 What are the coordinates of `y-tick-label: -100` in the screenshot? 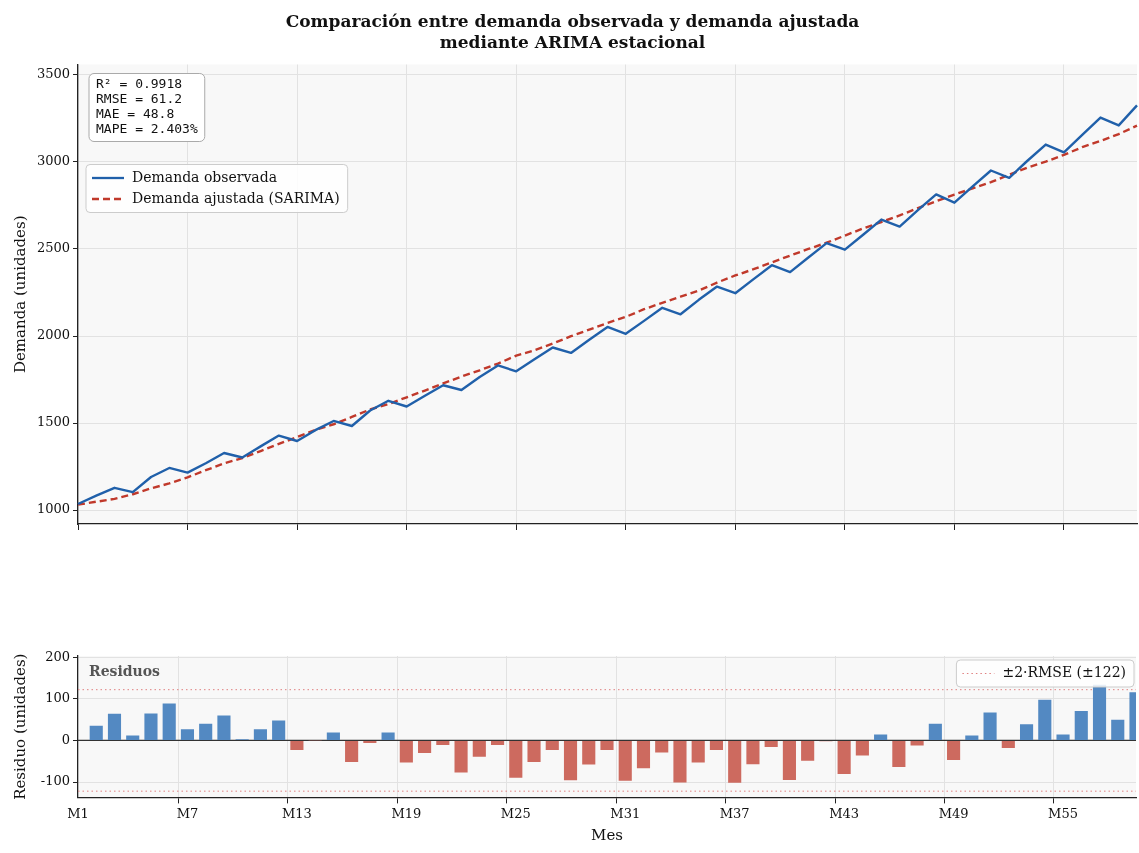 It's located at (55, 781).